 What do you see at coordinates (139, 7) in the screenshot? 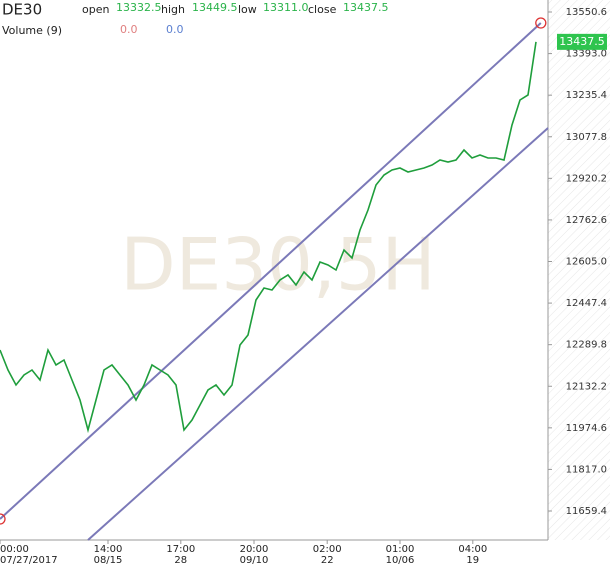
I see `open-value: 13332.5` at bounding box center [139, 7].